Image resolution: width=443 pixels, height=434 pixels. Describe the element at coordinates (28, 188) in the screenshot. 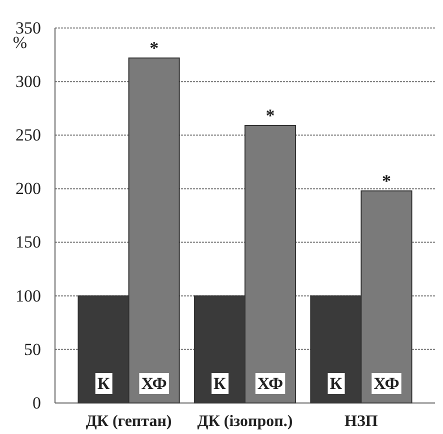

I see `y-tick-label: 200` at that location.